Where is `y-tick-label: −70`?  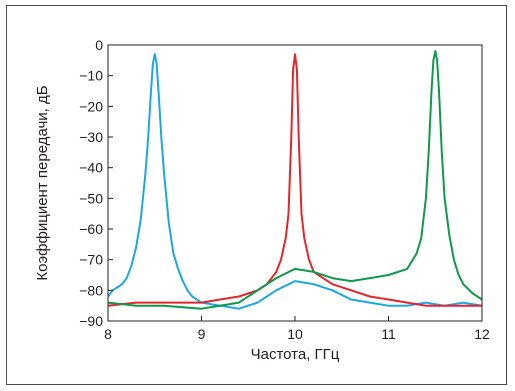 y-tick-label: −70 is located at coordinates (91, 260).